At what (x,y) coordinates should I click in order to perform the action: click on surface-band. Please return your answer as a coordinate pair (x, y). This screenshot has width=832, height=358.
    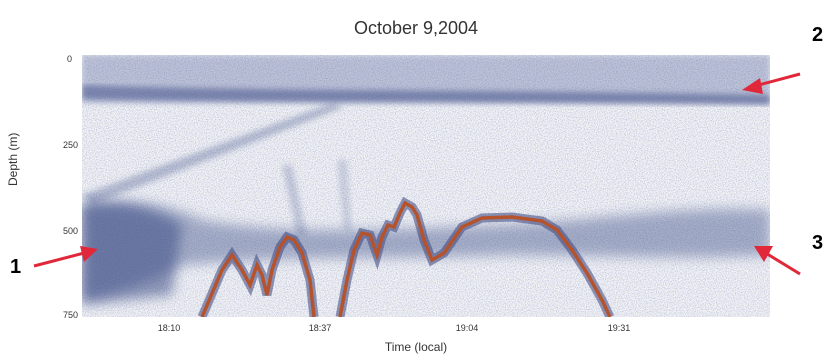
    Looking at the image, I should click on (426, 95).